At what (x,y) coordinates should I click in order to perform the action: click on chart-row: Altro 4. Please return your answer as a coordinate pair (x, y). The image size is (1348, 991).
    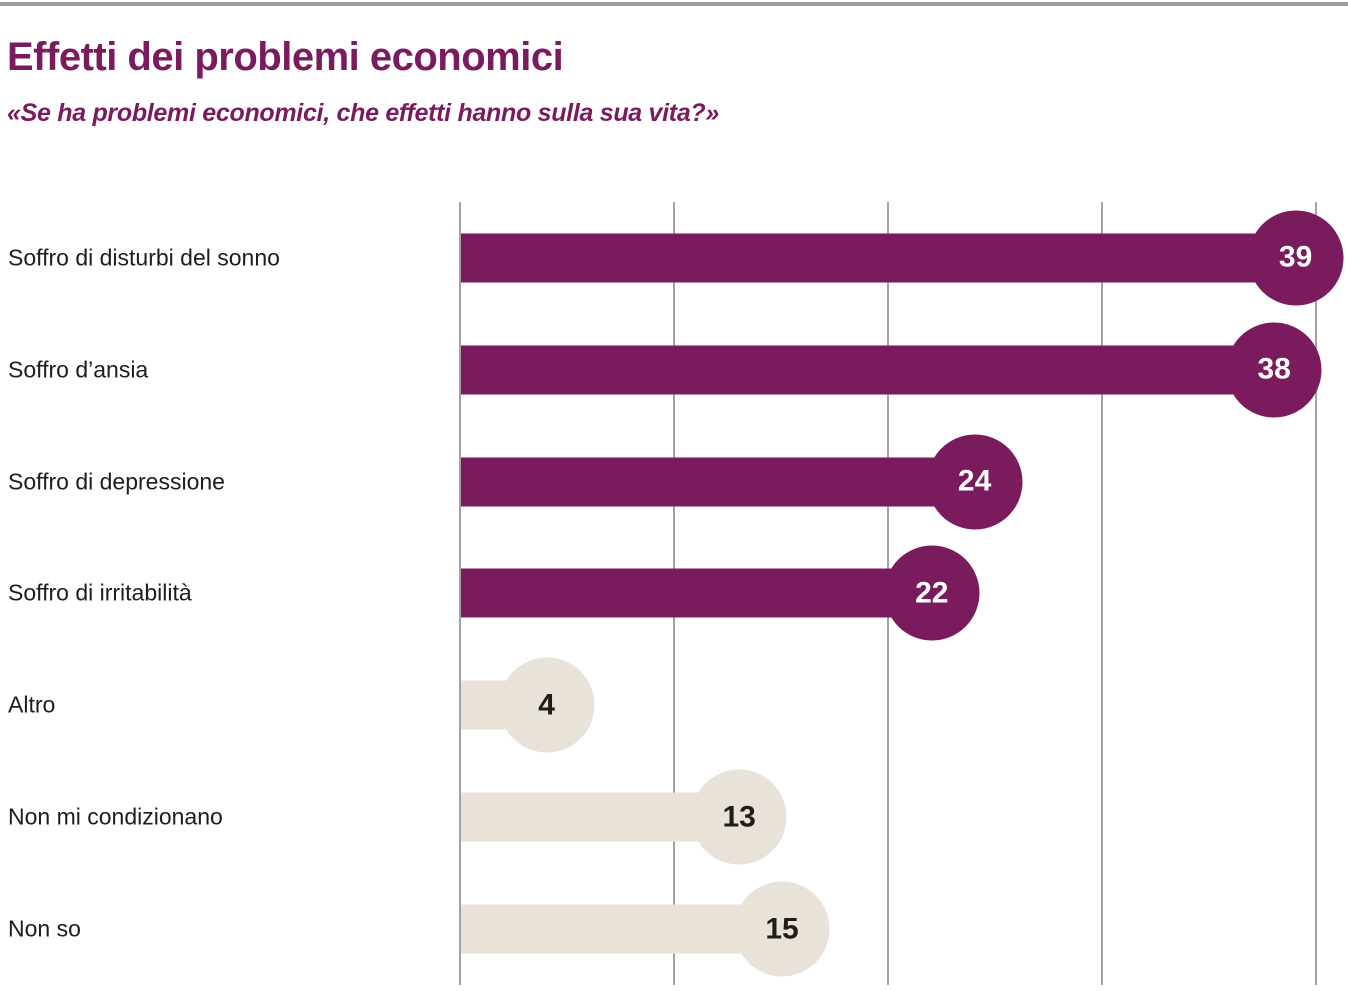
    Looking at the image, I should click on (674, 705).